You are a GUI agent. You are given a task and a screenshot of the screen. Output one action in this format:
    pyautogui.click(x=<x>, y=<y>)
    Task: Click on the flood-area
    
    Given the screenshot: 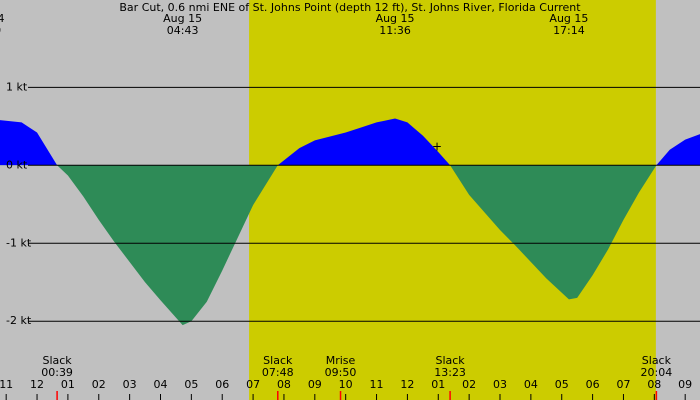 What is the action you would take?
    pyautogui.click(x=350, y=142)
    